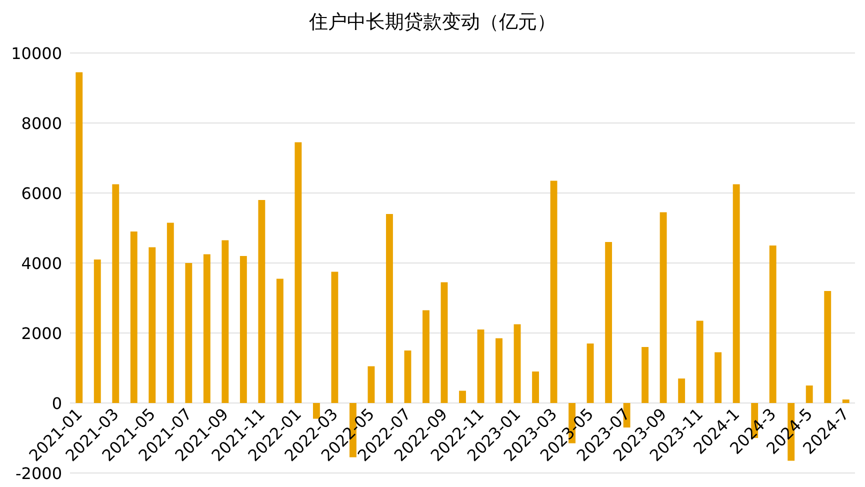 This screenshot has width=865, height=487. What do you see at coordinates (41, 193) in the screenshot?
I see `y-tick-label: 6000` at bounding box center [41, 193].